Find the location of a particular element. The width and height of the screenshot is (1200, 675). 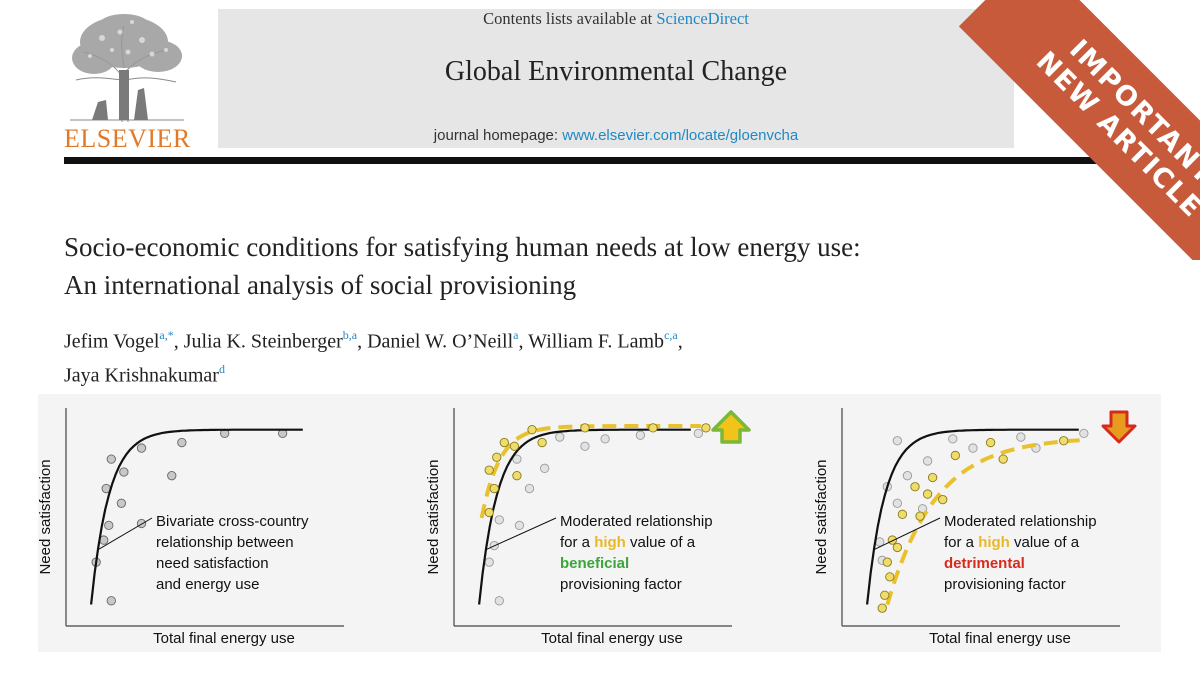

annotation-line: need satisfaction is located at coordinates (212, 563).